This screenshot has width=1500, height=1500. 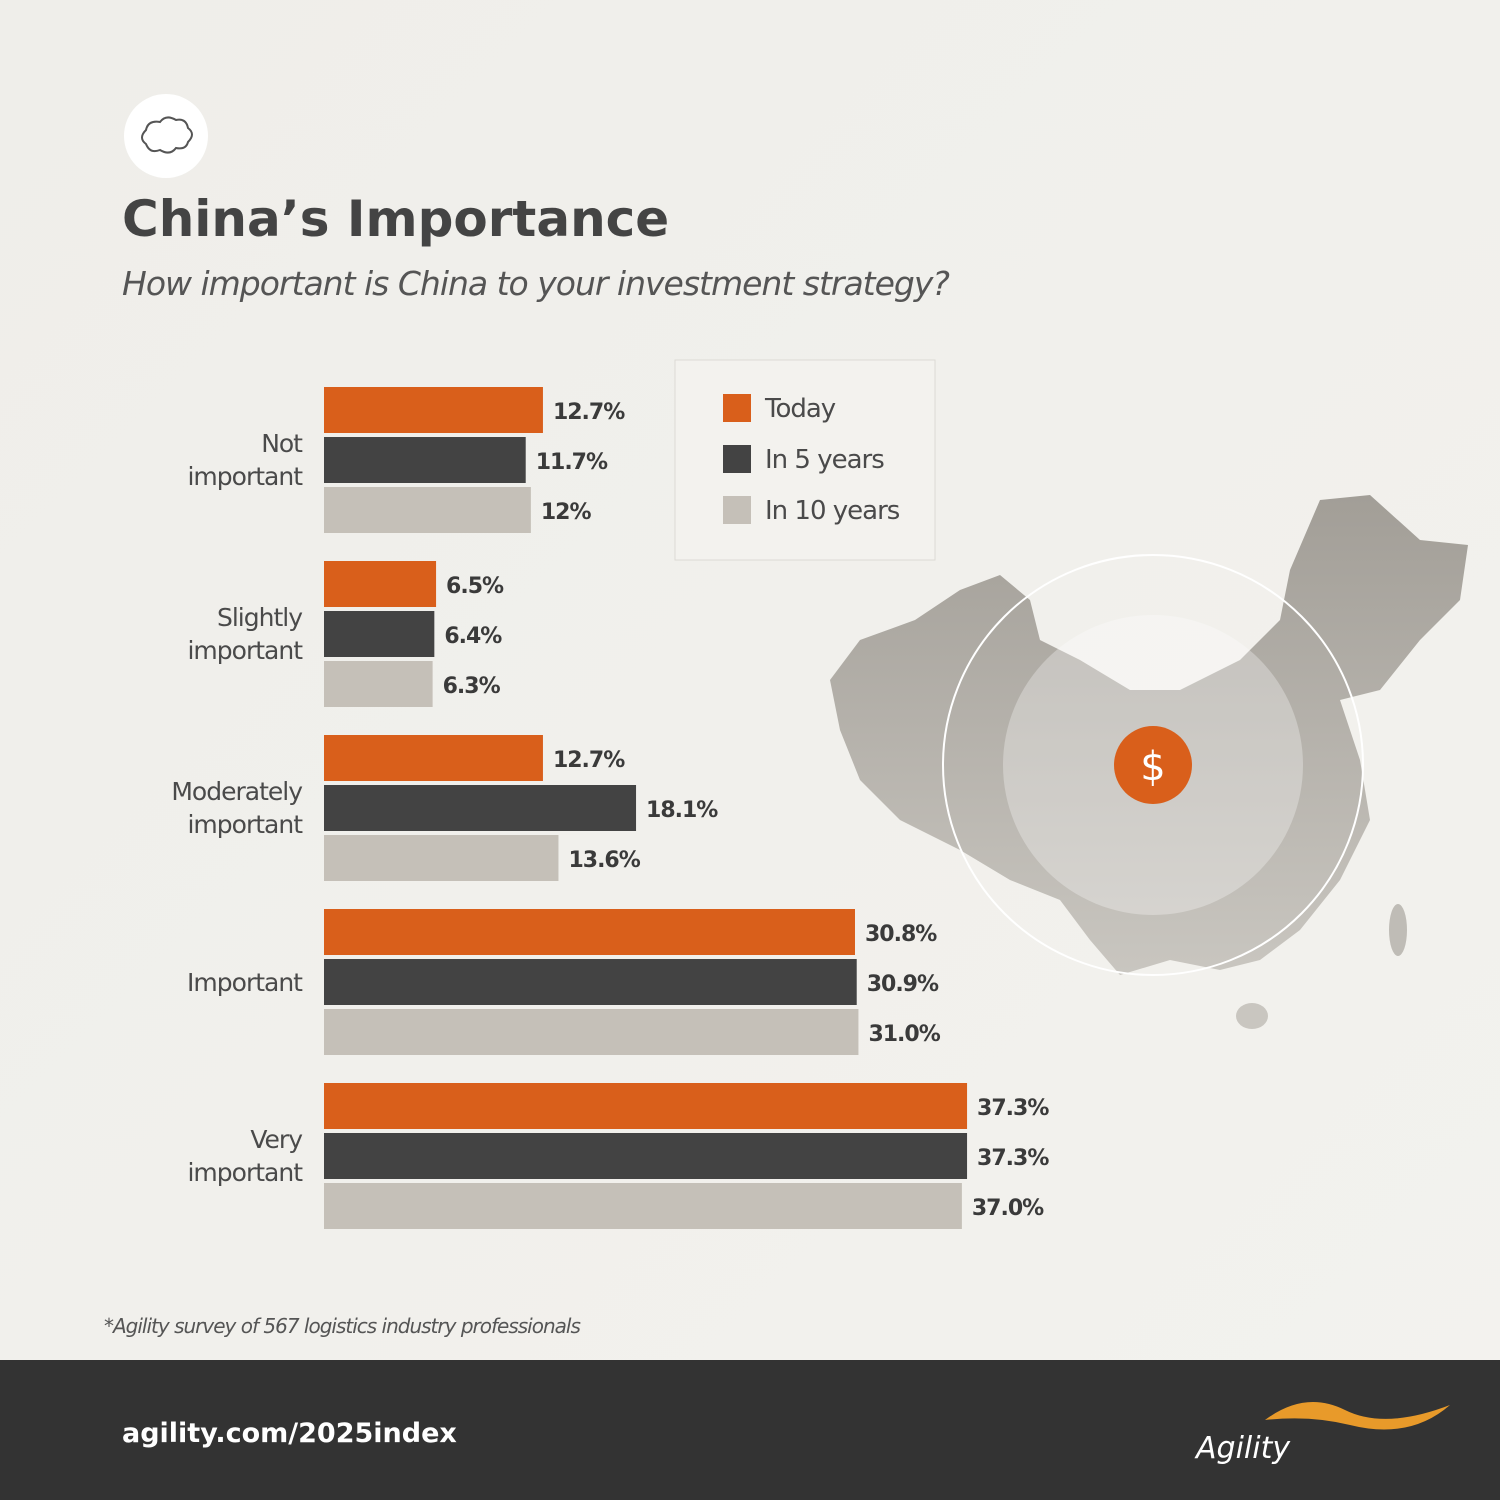 I want to click on value-label: 13.6%, so click(x=604, y=860).